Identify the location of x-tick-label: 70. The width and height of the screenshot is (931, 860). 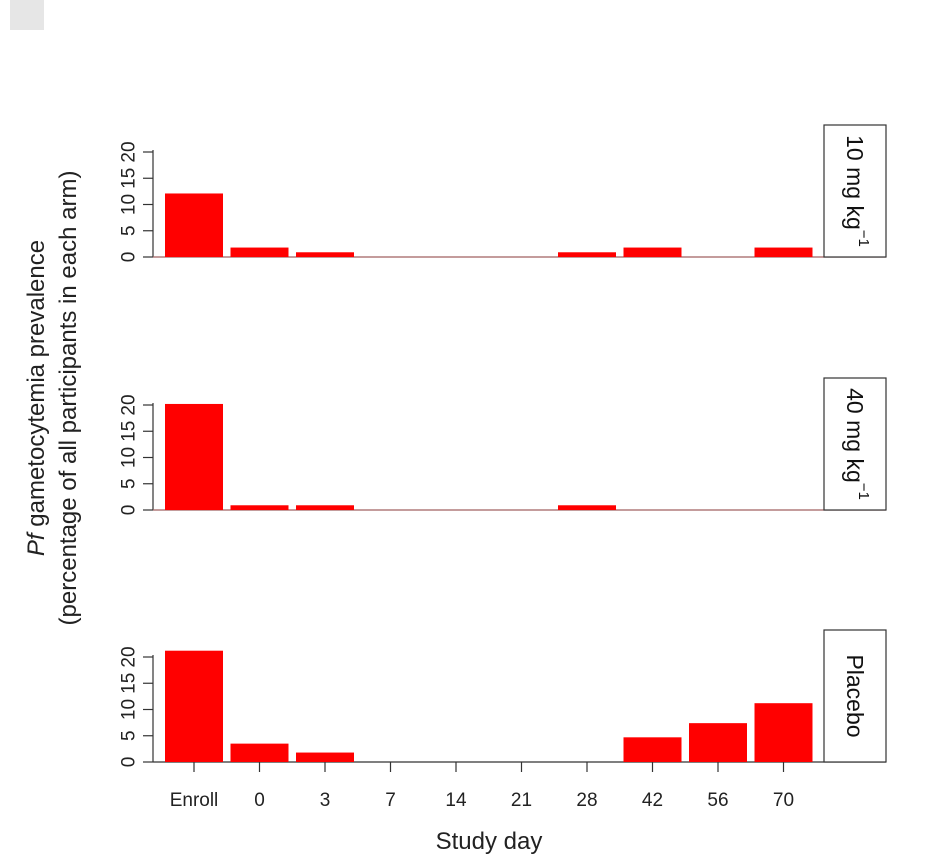
(783, 800).